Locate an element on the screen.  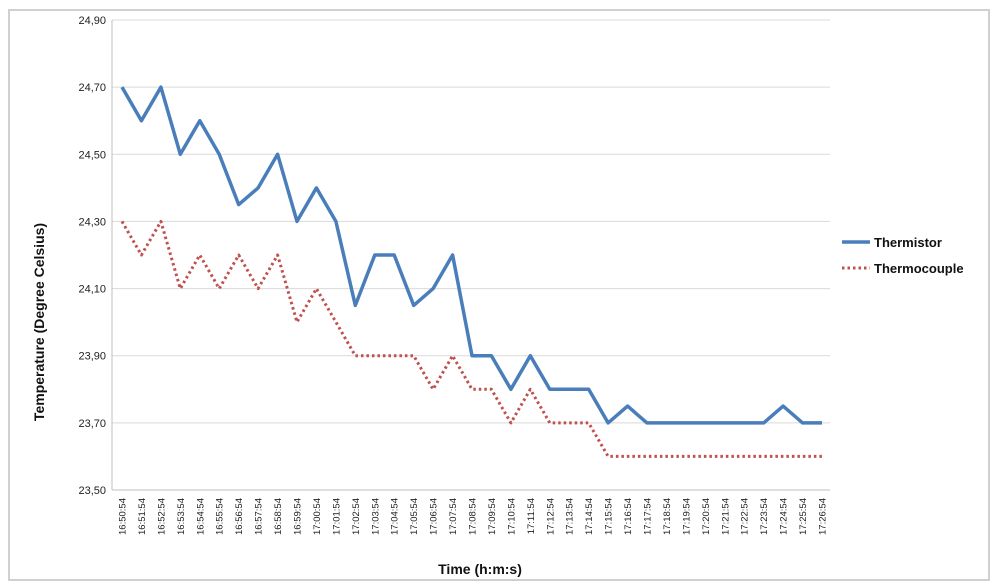
x-tick-label: 17:21:54 is located at coordinates (725, 516).